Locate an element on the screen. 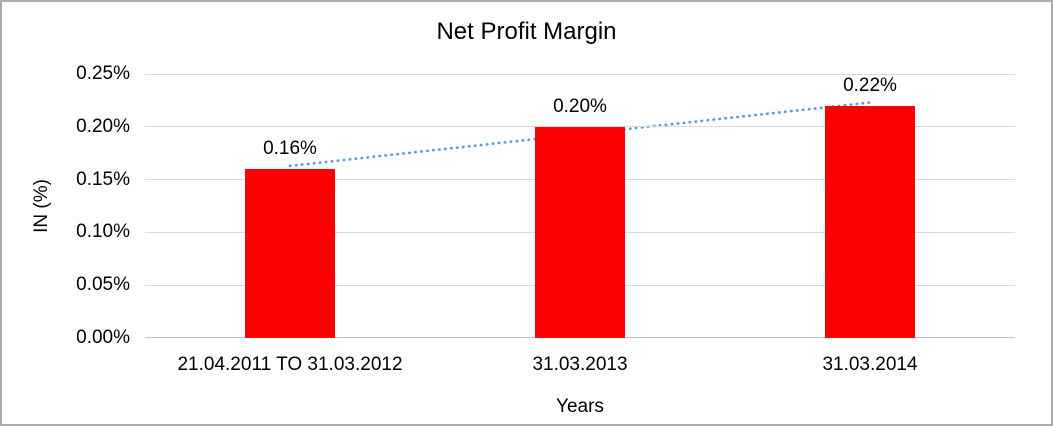  x-category-label: 31.03.2013 is located at coordinates (580, 364).